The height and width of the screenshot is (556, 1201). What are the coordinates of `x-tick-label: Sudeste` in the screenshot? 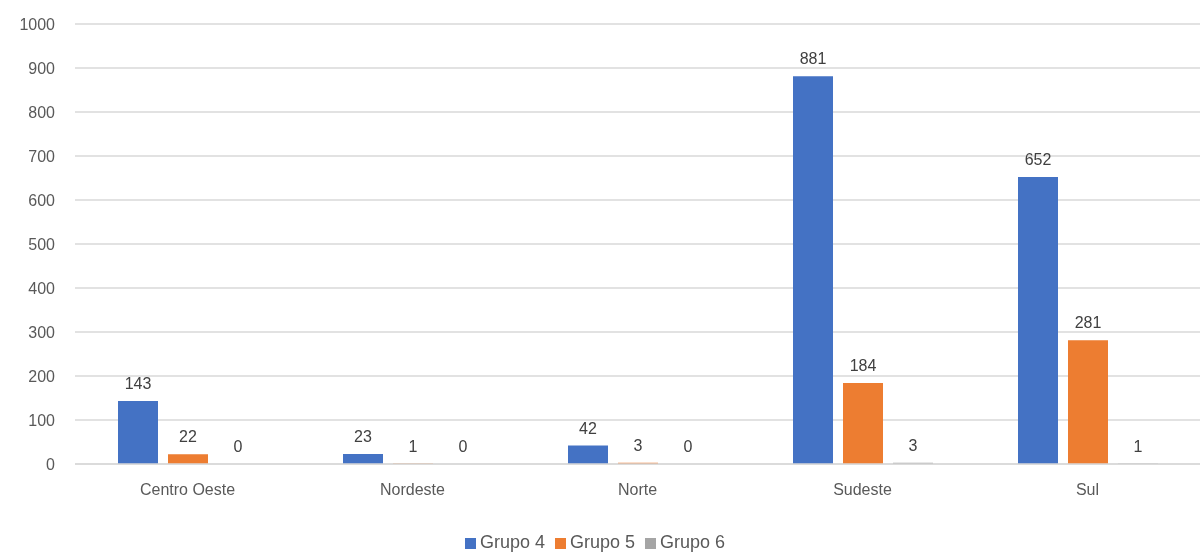 It's located at (862, 490).